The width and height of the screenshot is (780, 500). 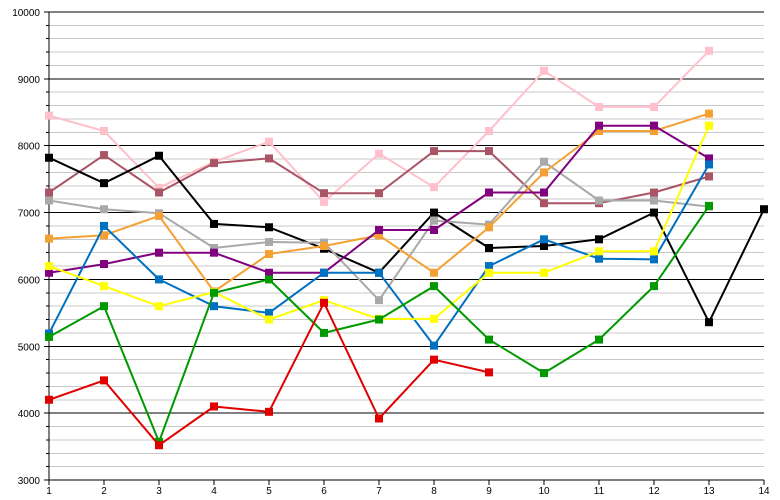 What do you see at coordinates (544, 491) in the screenshot?
I see `x-tick-label: 10` at bounding box center [544, 491].